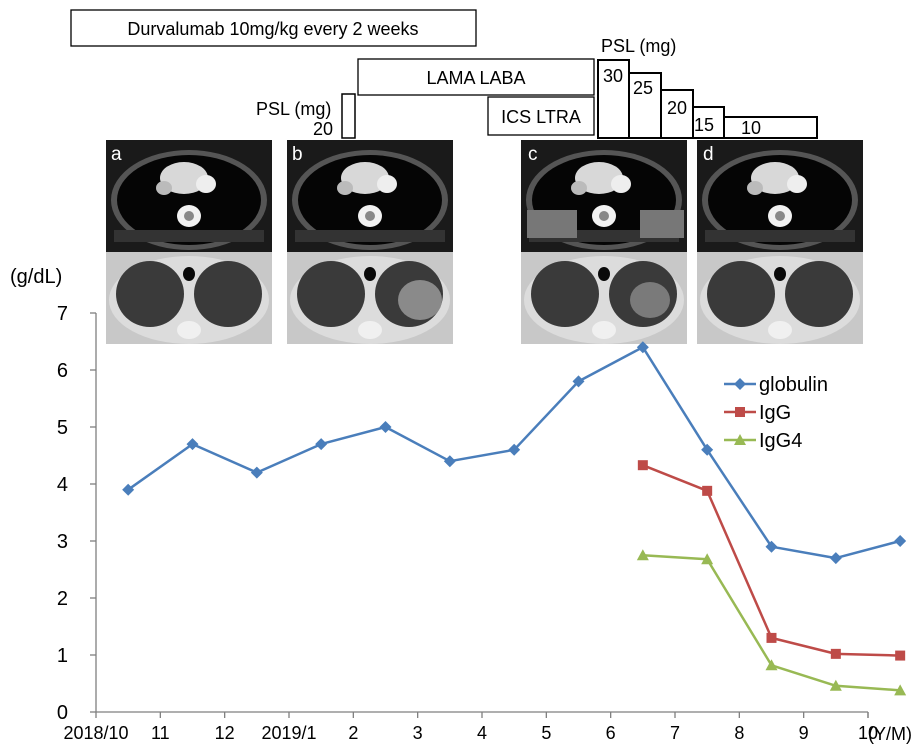 The width and height of the screenshot is (922, 745). I want to click on x-tick-label: 9, so click(804, 733).